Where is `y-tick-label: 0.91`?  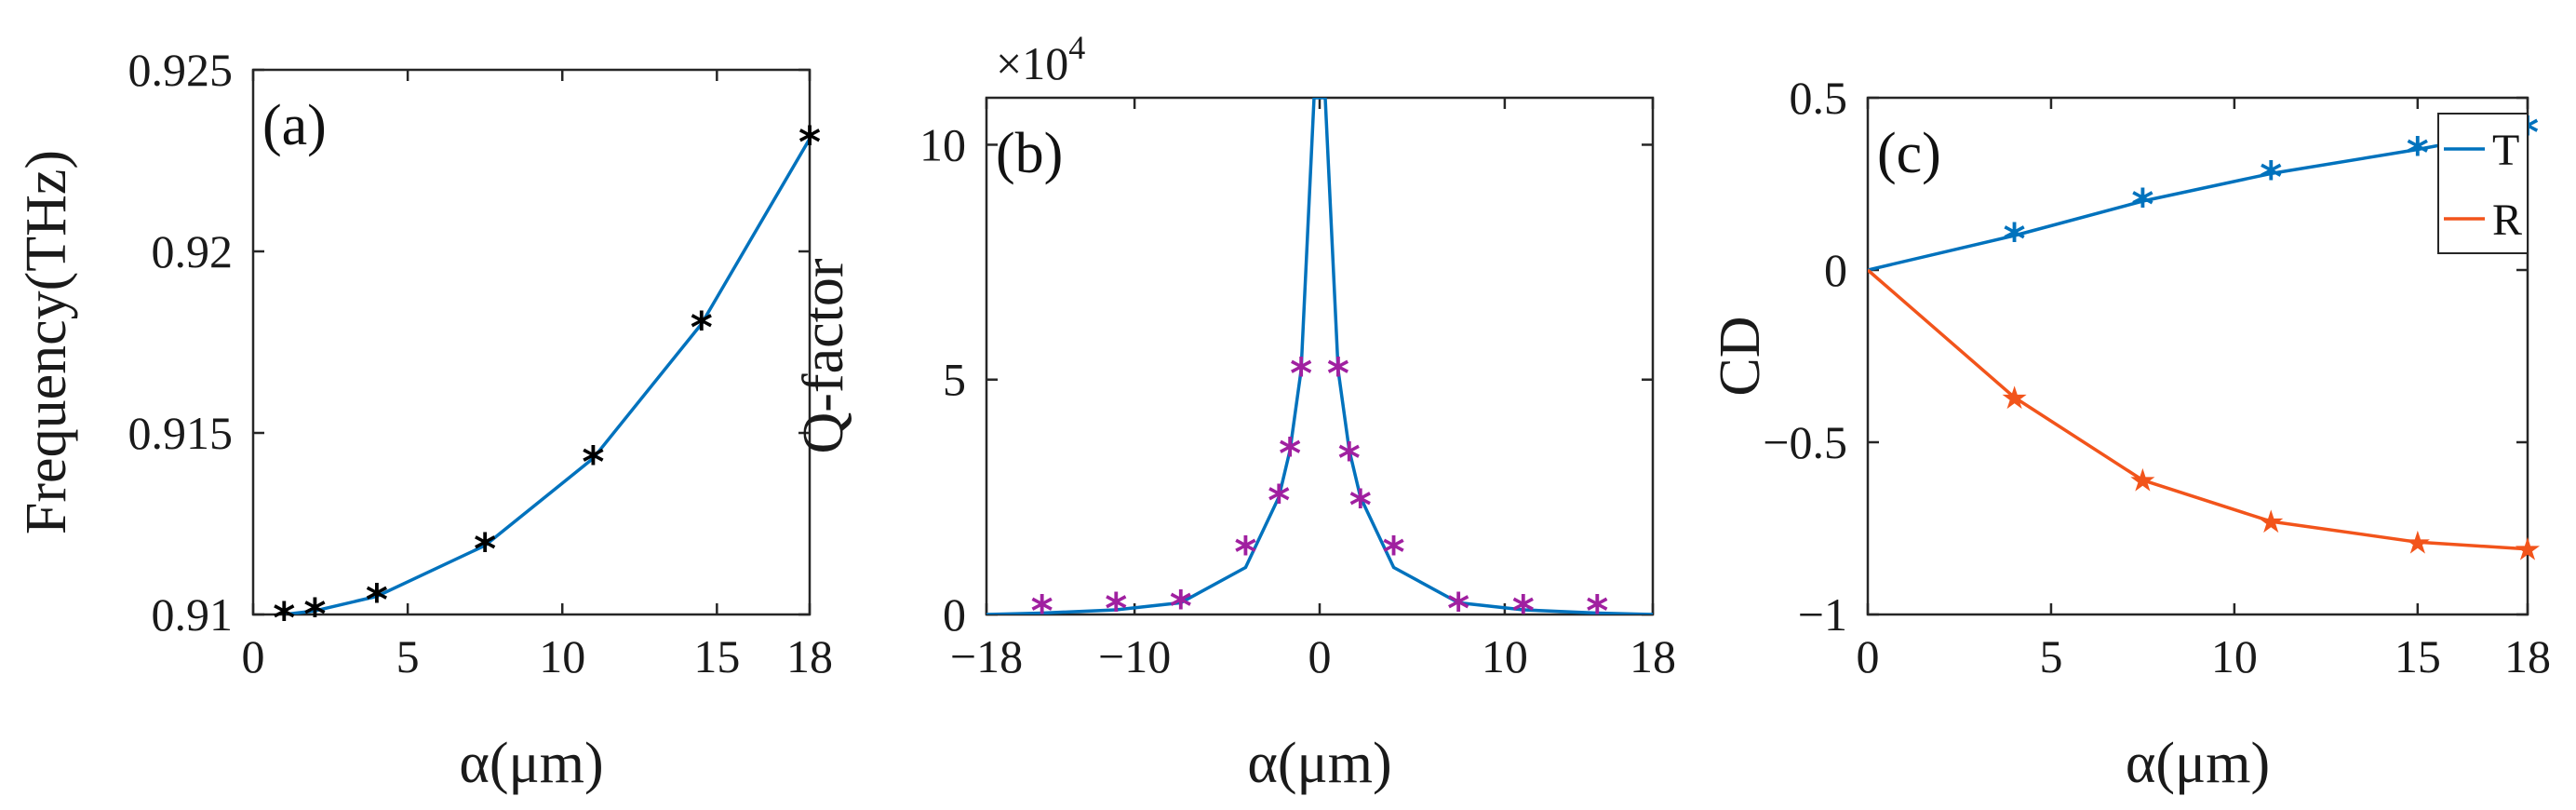
y-tick-label: 0.91 is located at coordinates (193, 614).